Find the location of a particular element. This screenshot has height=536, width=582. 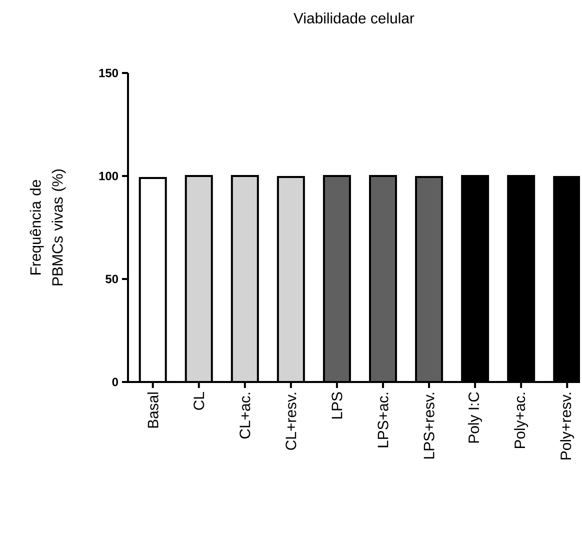

y-tick-label: 150 is located at coordinates (108, 73).